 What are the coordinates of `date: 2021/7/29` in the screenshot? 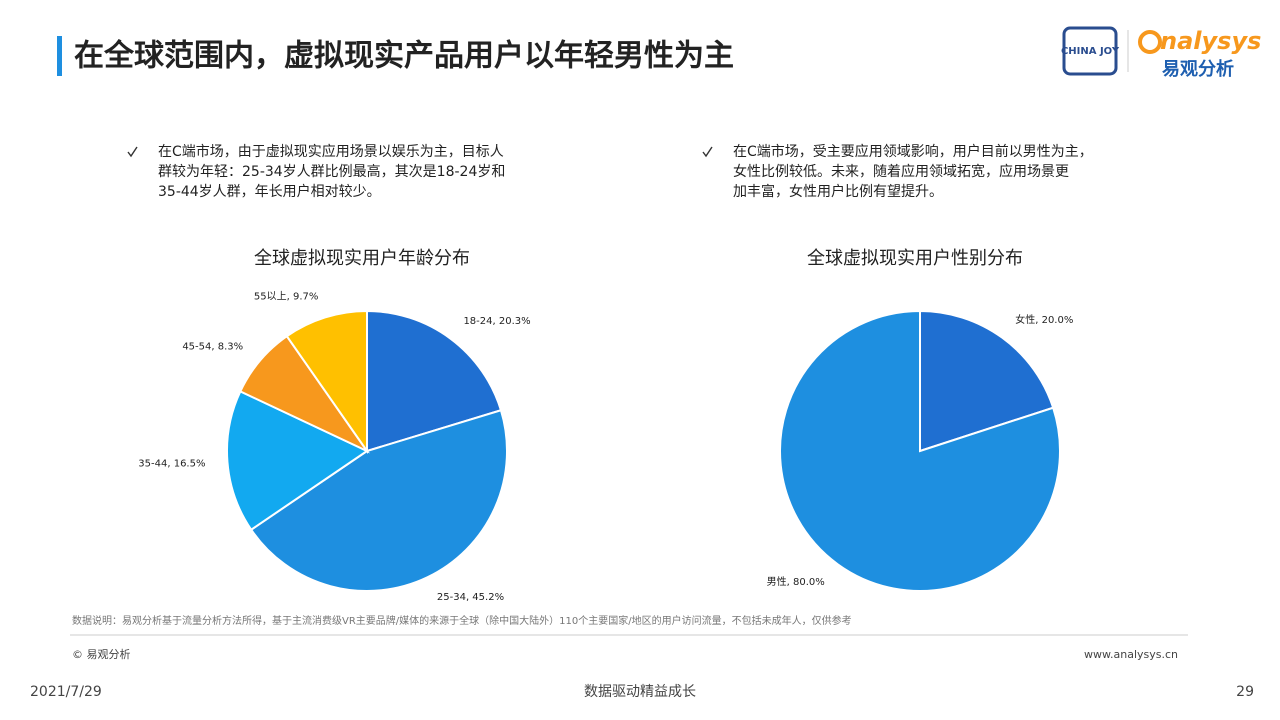 It's located at (66, 692).